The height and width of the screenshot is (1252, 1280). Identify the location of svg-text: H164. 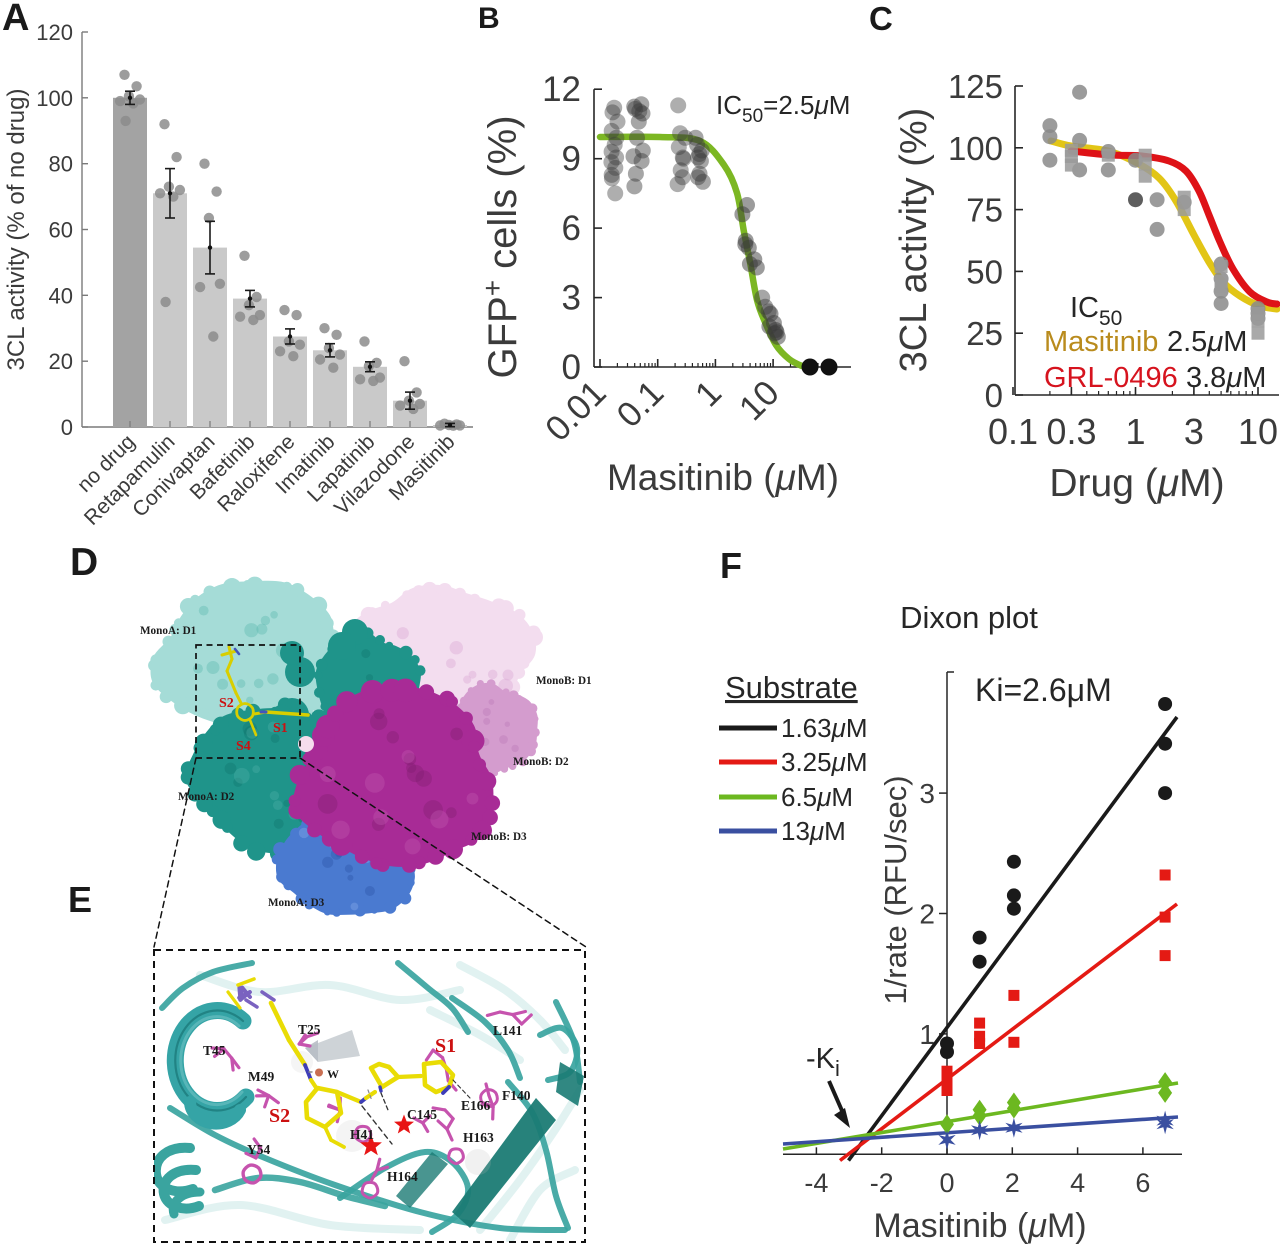
(402, 1176).